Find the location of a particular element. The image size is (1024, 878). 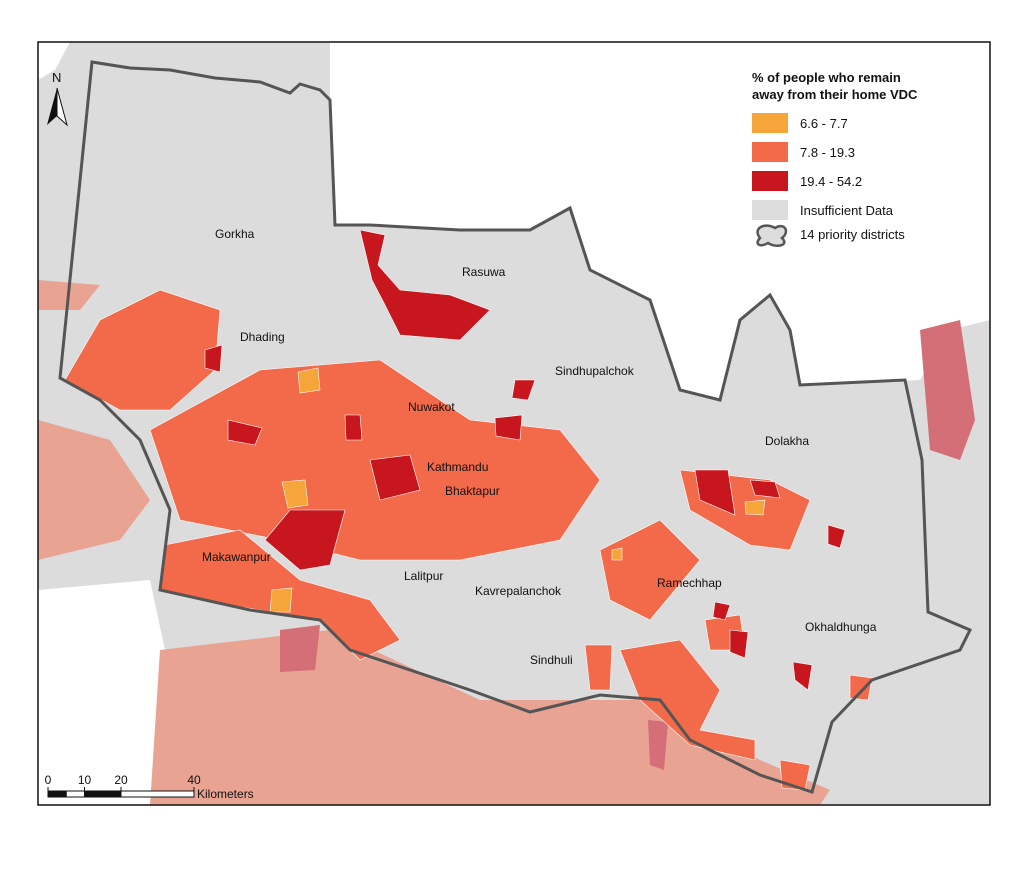

district-label: Dhading is located at coordinates (262, 337).